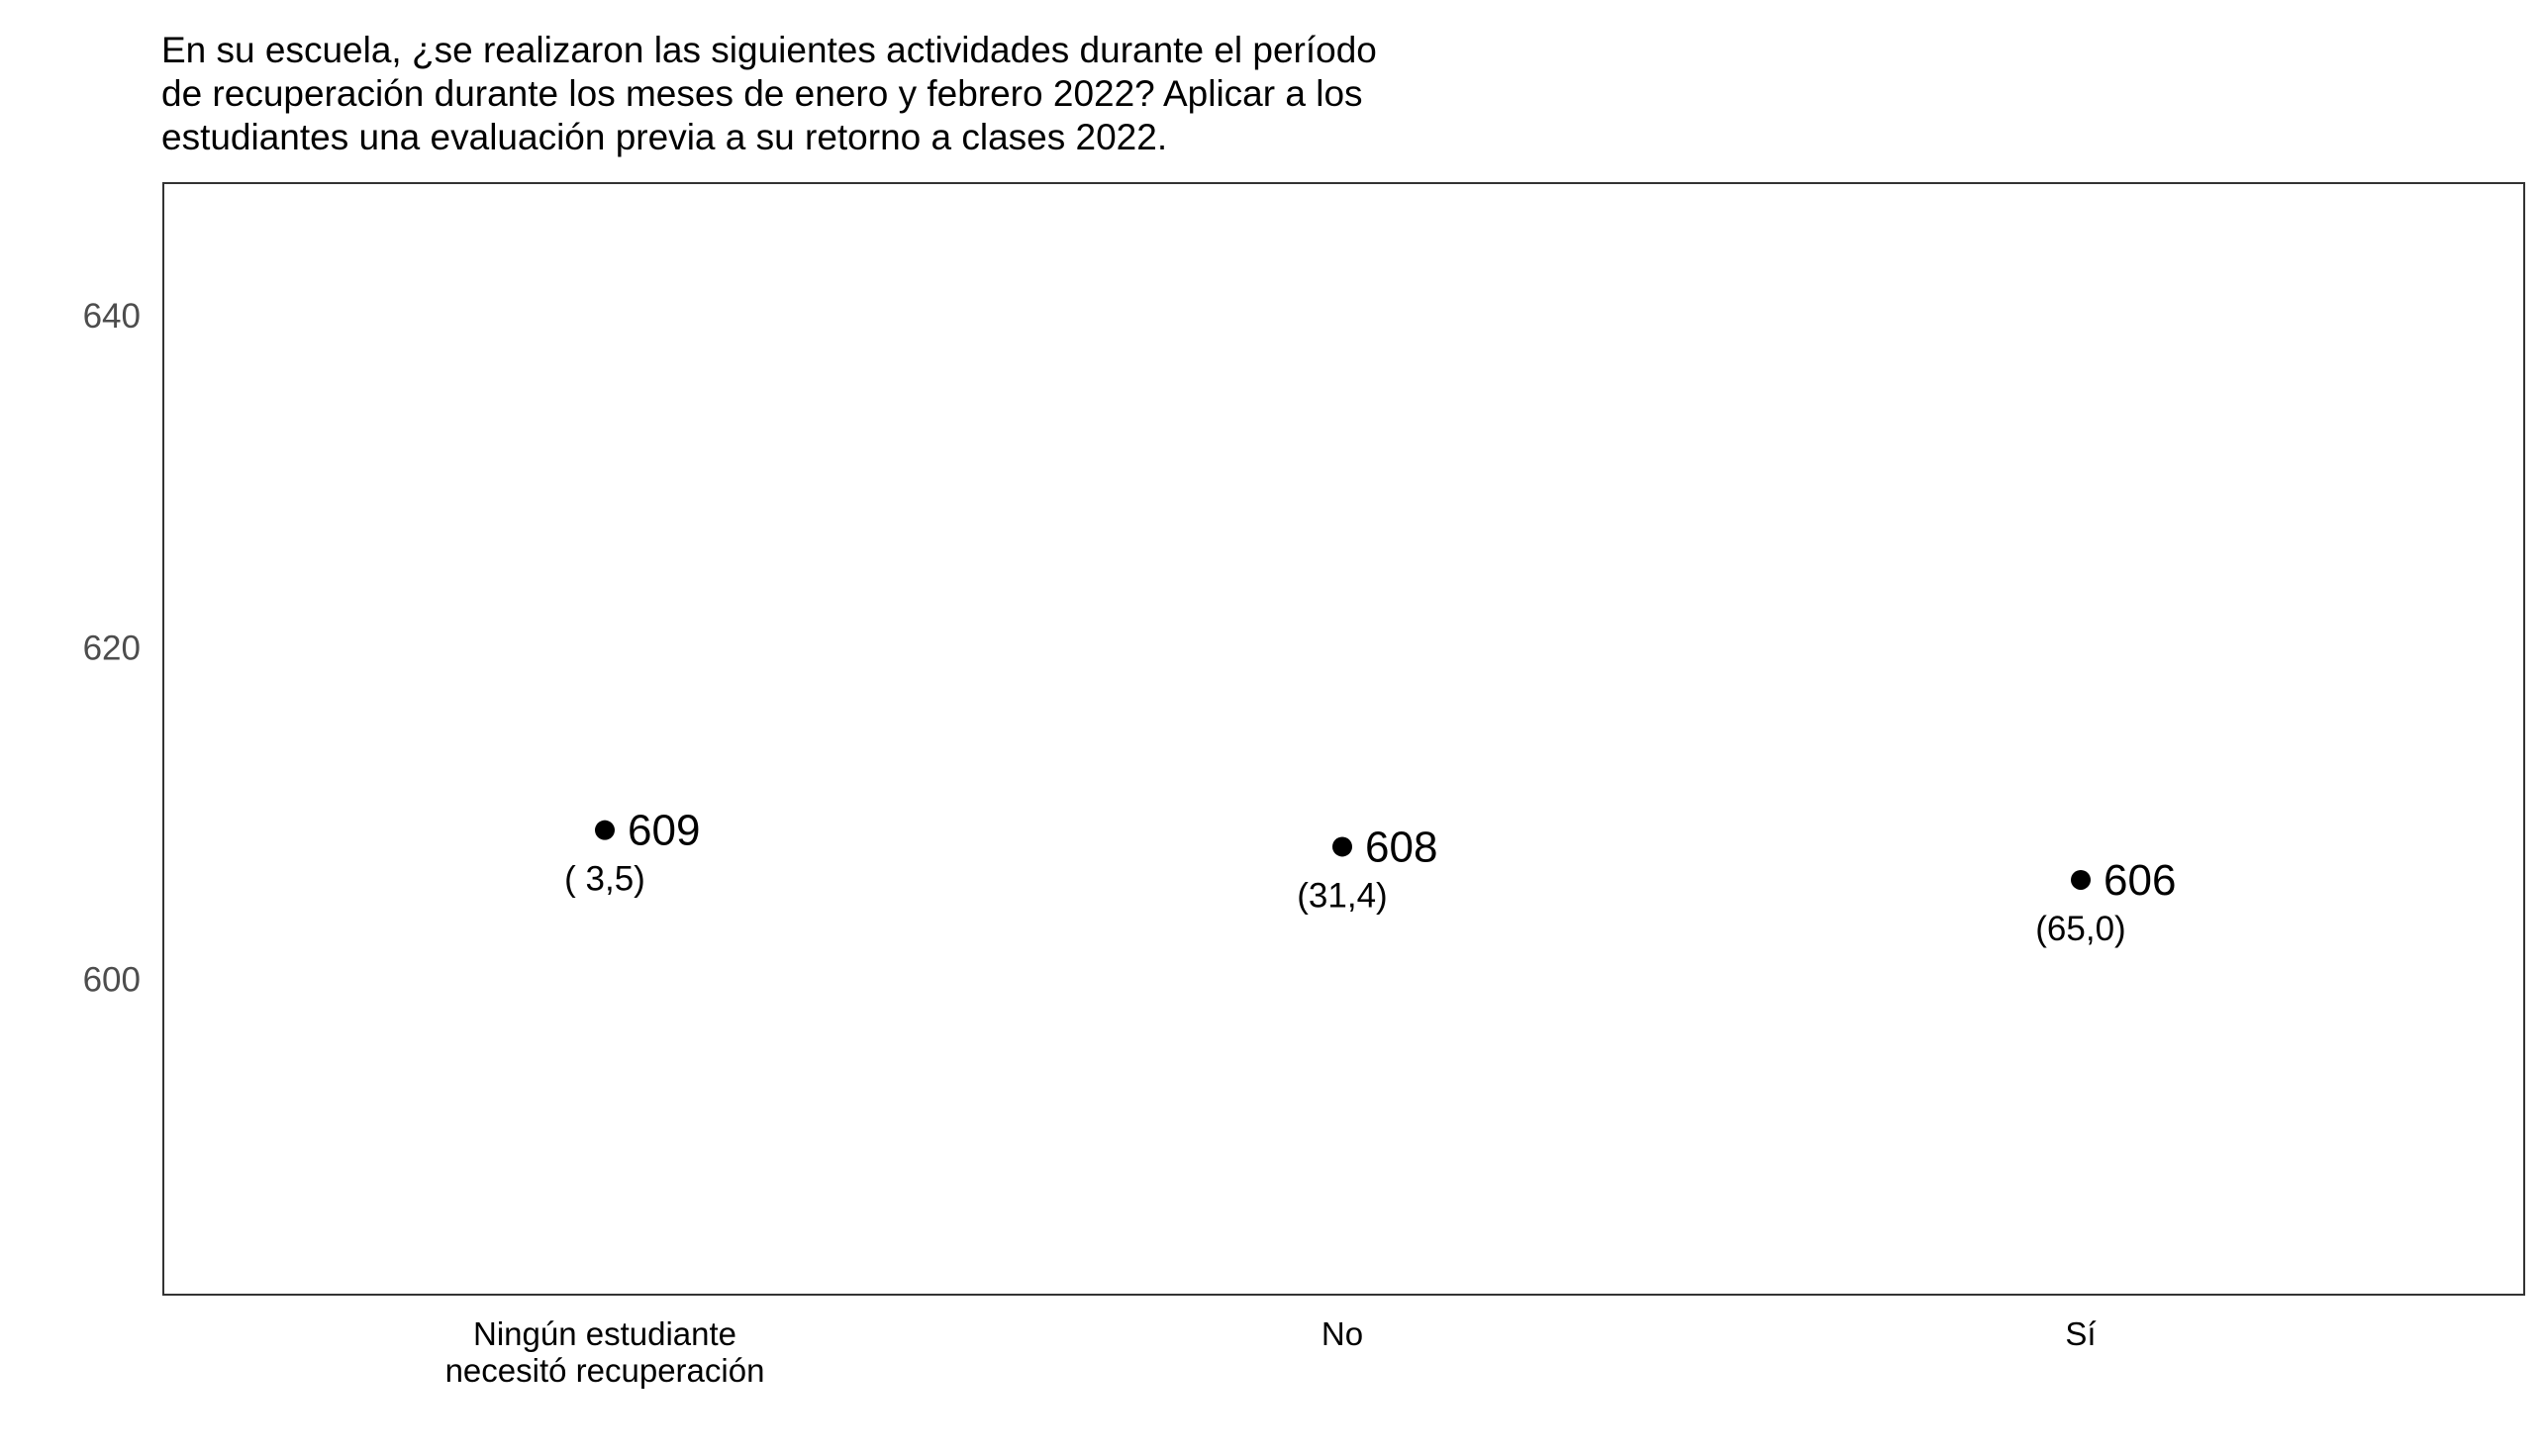 The image size is (2545, 1456). Describe the element at coordinates (1401, 847) in the screenshot. I see `value-label-2: 608` at that location.